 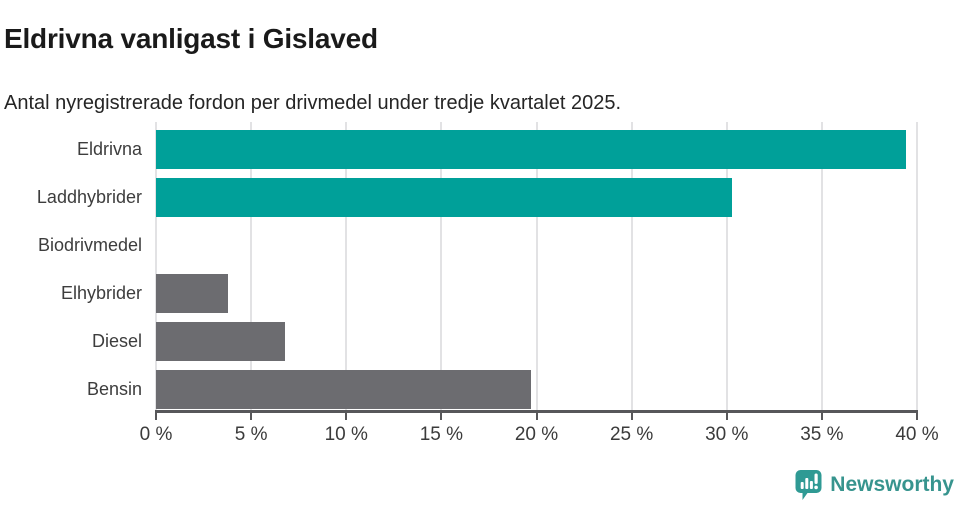 What do you see at coordinates (221, 341) in the screenshot?
I see `bar-diesel` at bounding box center [221, 341].